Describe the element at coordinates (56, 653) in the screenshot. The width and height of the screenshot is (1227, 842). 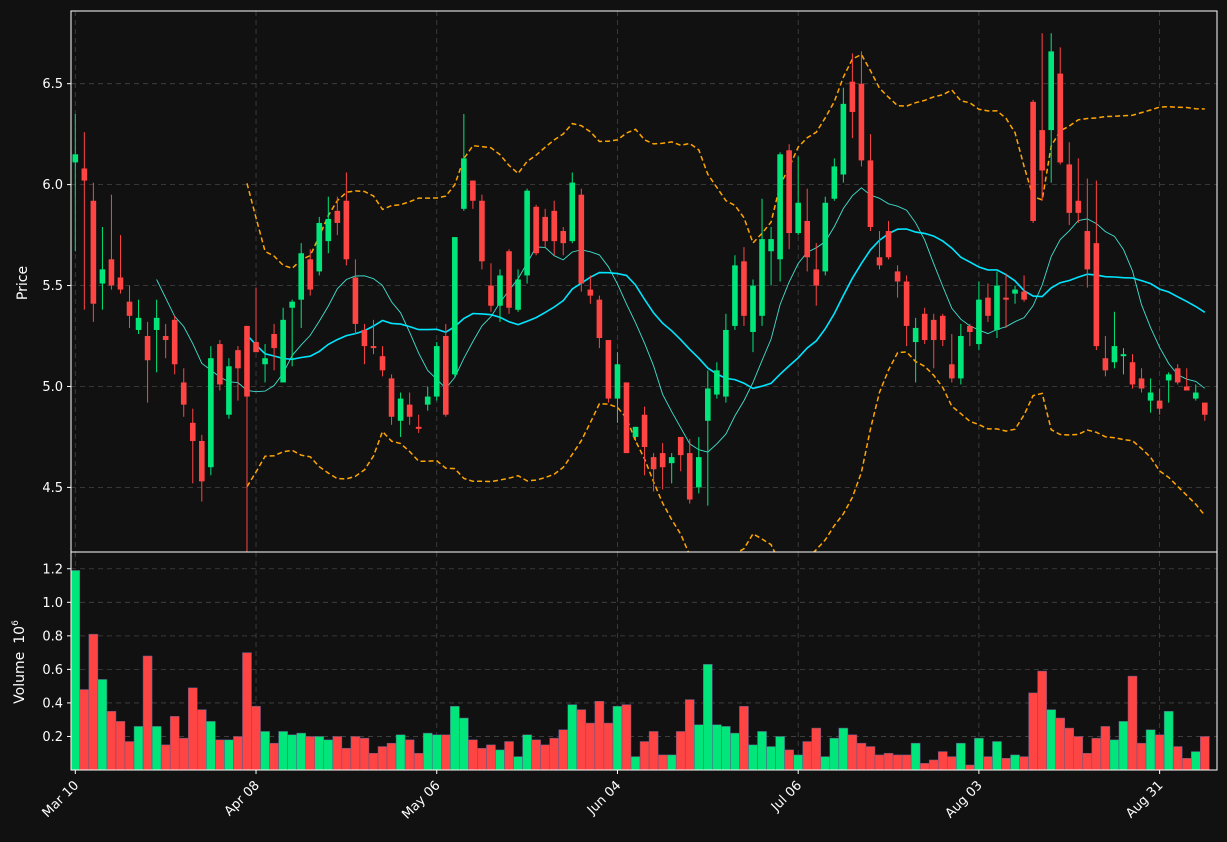
I see `volume-y-axis: 0.2 0.4 0.6 0.8 1.0 1.2` at that location.